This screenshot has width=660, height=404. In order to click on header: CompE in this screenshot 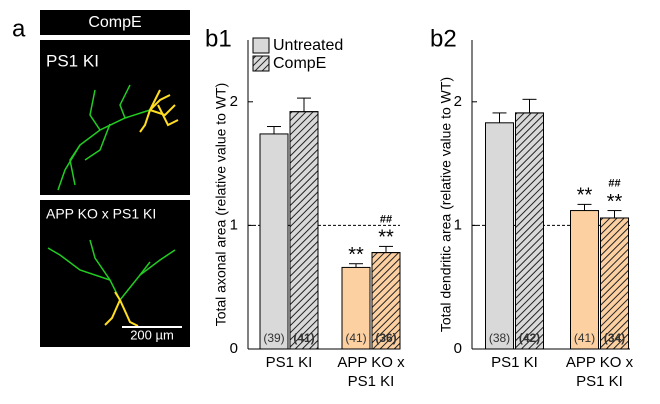, I will do `click(114, 22)`.